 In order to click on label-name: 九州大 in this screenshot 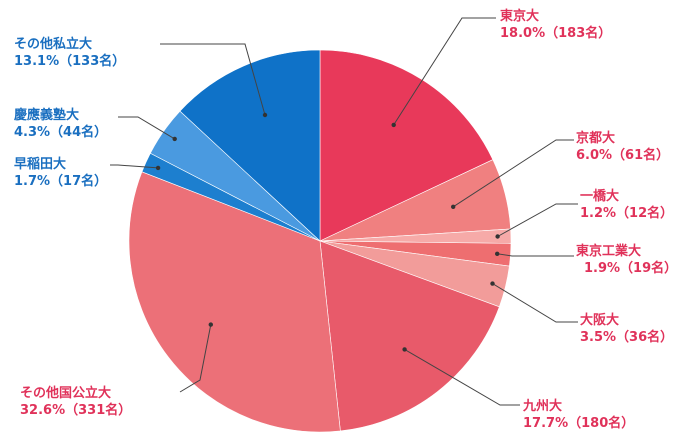, I will do `click(543, 406)`.